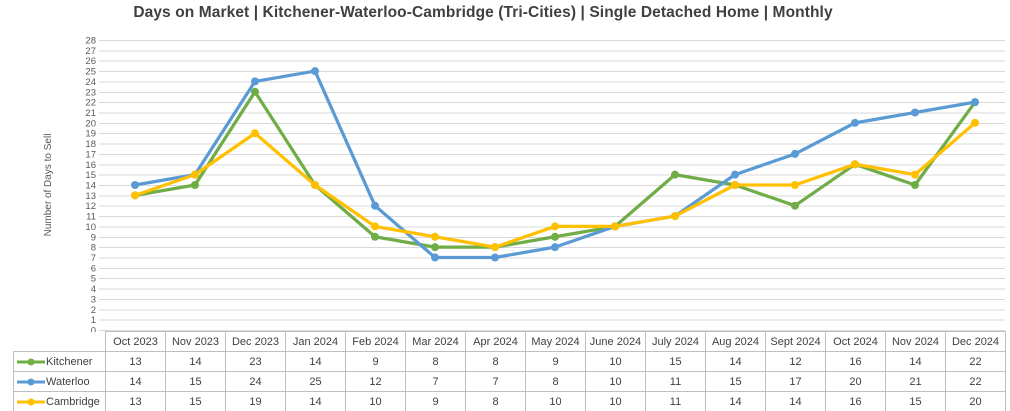 This screenshot has width=1010, height=411. What do you see at coordinates (555, 361) in the screenshot?
I see `value-cell: 9` at bounding box center [555, 361].